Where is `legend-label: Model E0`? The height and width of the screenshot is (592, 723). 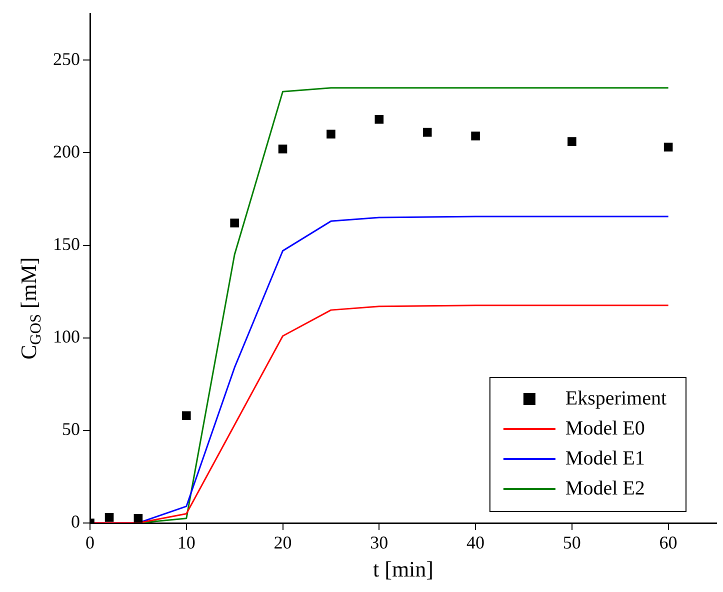 legend-label: Model E0 is located at coordinates (605, 428).